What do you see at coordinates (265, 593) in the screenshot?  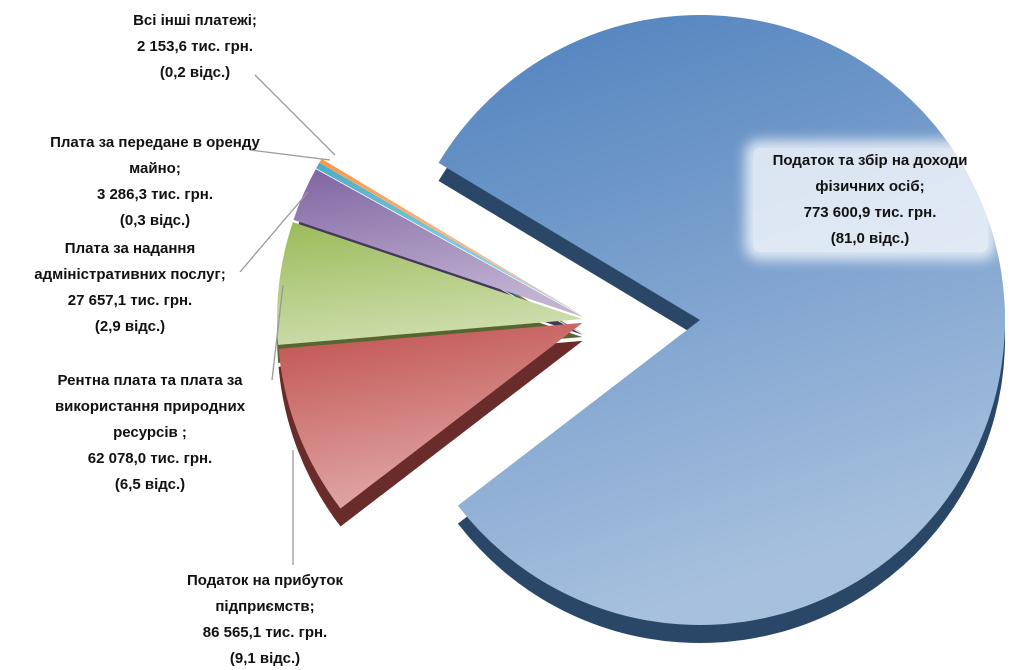 I see `category-label: Податок на прибуток підприємств;` at bounding box center [265, 593].